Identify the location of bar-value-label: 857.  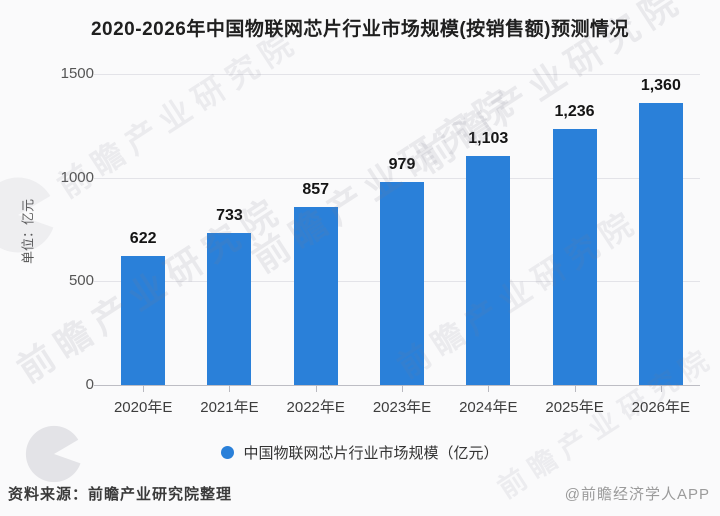
(316, 190).